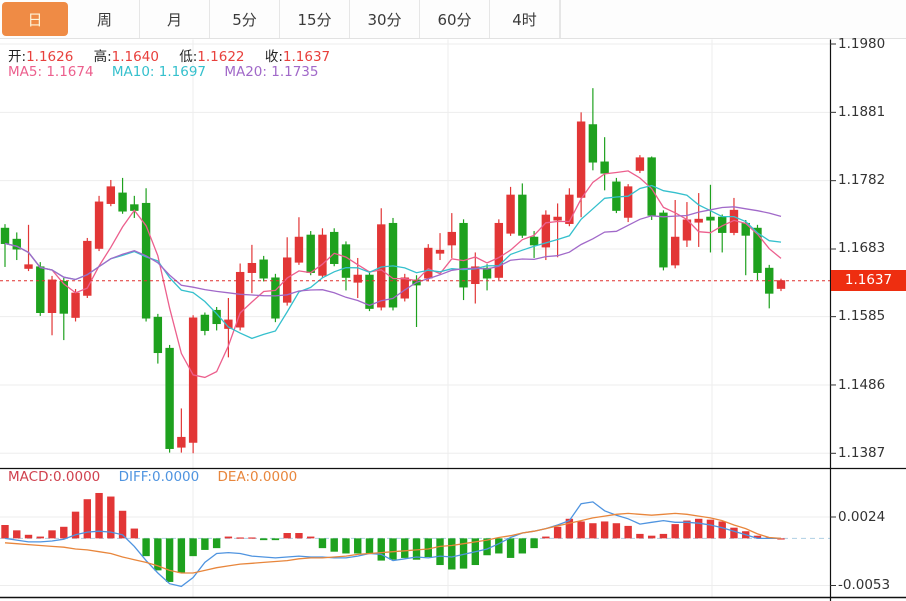 The image size is (906, 601). I want to click on tab-week: 周, so click(105, 19).